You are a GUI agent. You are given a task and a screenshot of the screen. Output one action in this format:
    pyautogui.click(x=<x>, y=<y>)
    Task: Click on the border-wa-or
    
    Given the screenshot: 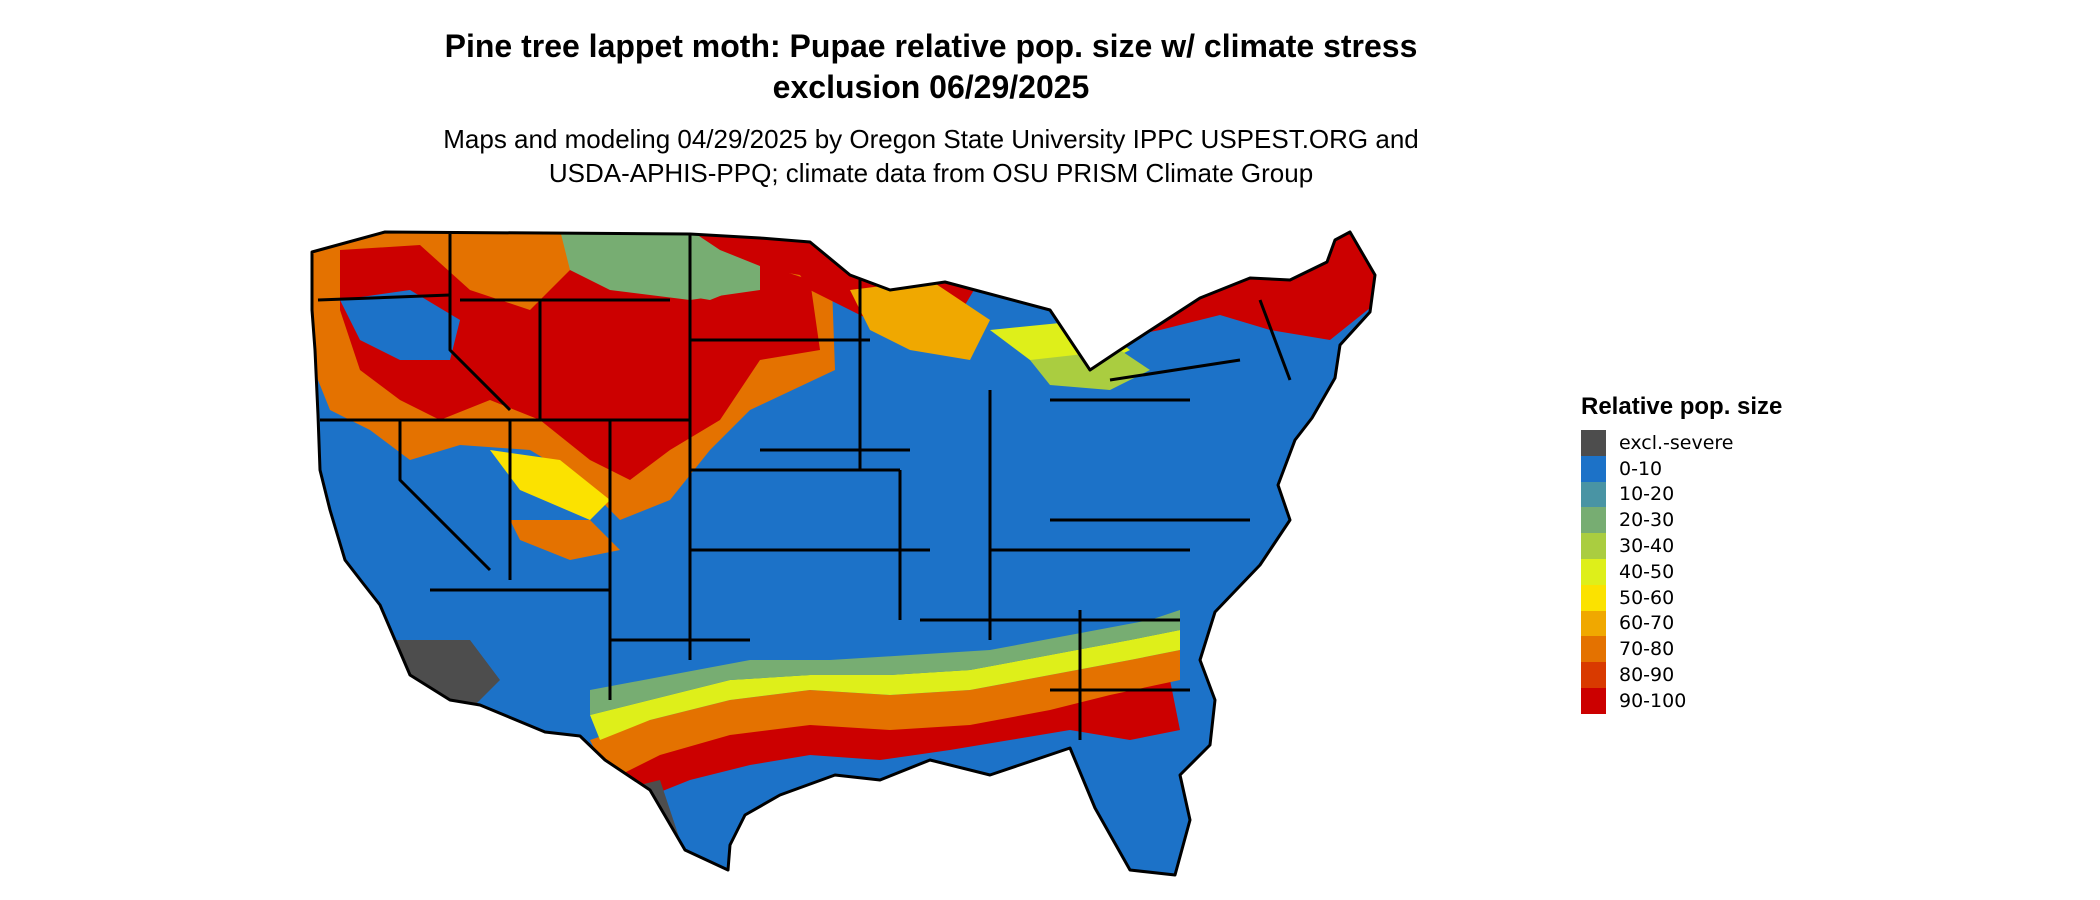 What is the action you would take?
    pyautogui.click(x=384, y=297)
    